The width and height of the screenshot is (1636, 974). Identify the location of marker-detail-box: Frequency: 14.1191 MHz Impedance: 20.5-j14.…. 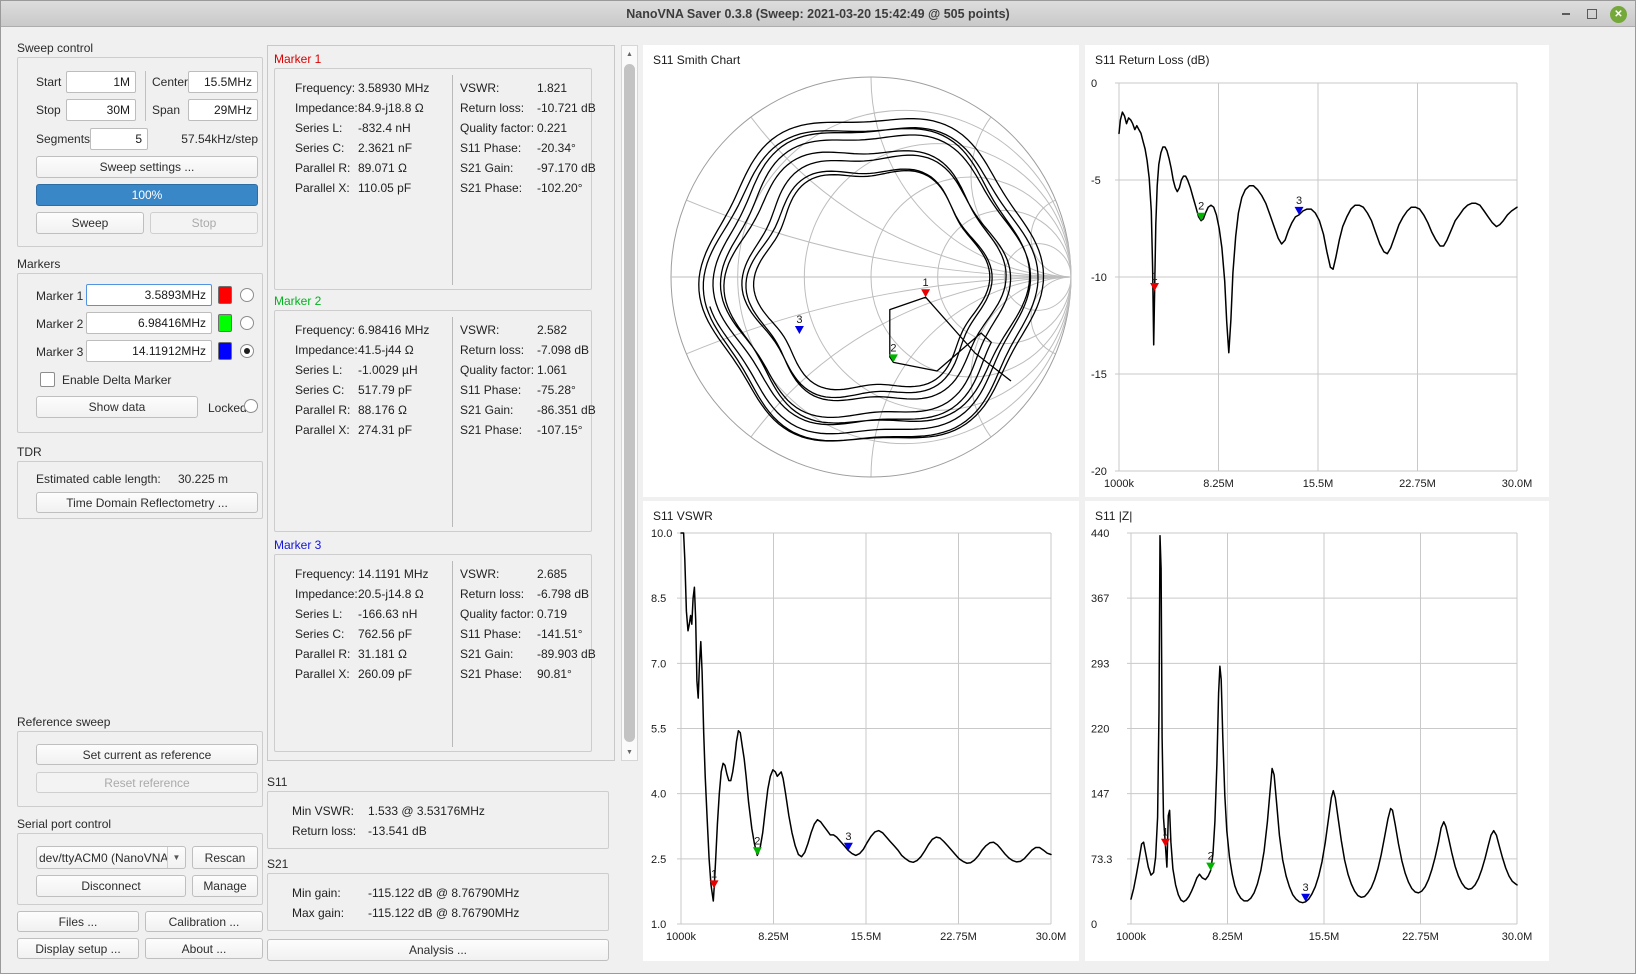
(435, 653).